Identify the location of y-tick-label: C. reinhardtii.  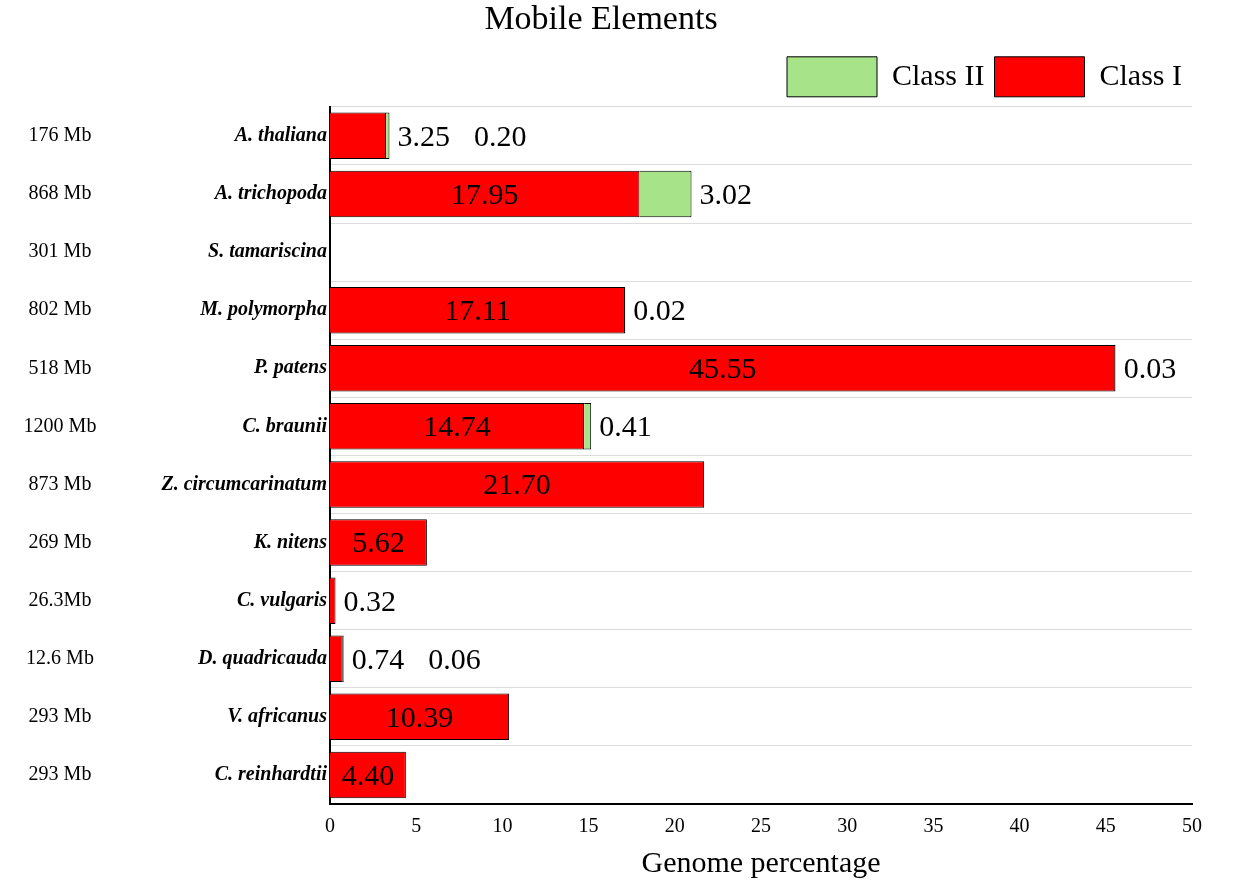
(271, 773).